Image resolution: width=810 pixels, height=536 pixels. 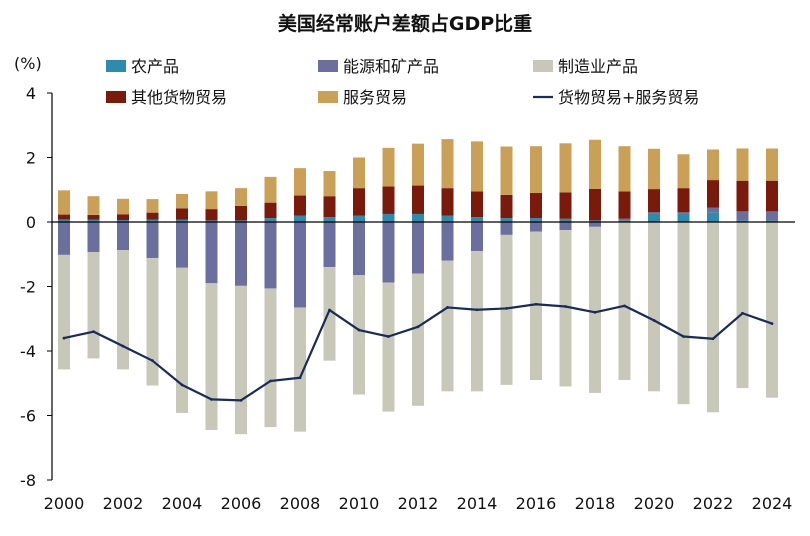 I want to click on bar-segment-2017-s0, so click(x=565, y=220).